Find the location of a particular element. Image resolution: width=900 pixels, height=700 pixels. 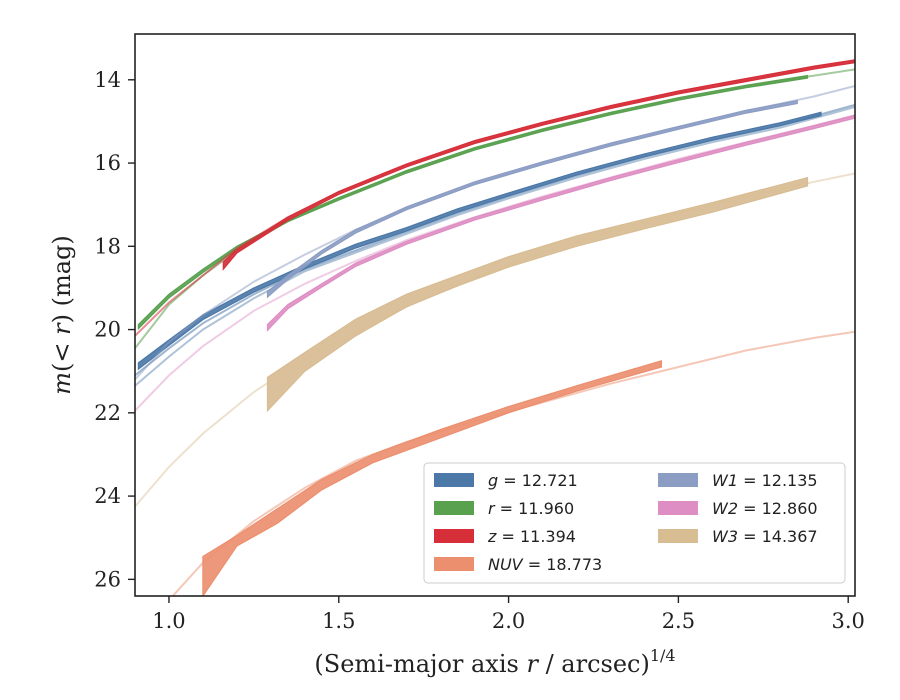

y-tick-label: 14 is located at coordinates (107, 80).